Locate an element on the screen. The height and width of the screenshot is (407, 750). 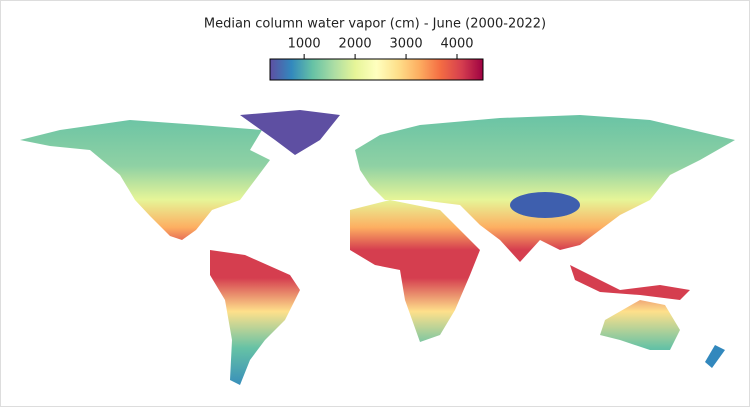
new-zealand is located at coordinates (715, 356).